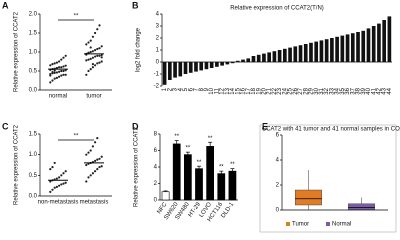 The image size is (400, 240). Describe the element at coordinates (332, 90) in the screenshot. I see `x-tick-label: 33` at that location.